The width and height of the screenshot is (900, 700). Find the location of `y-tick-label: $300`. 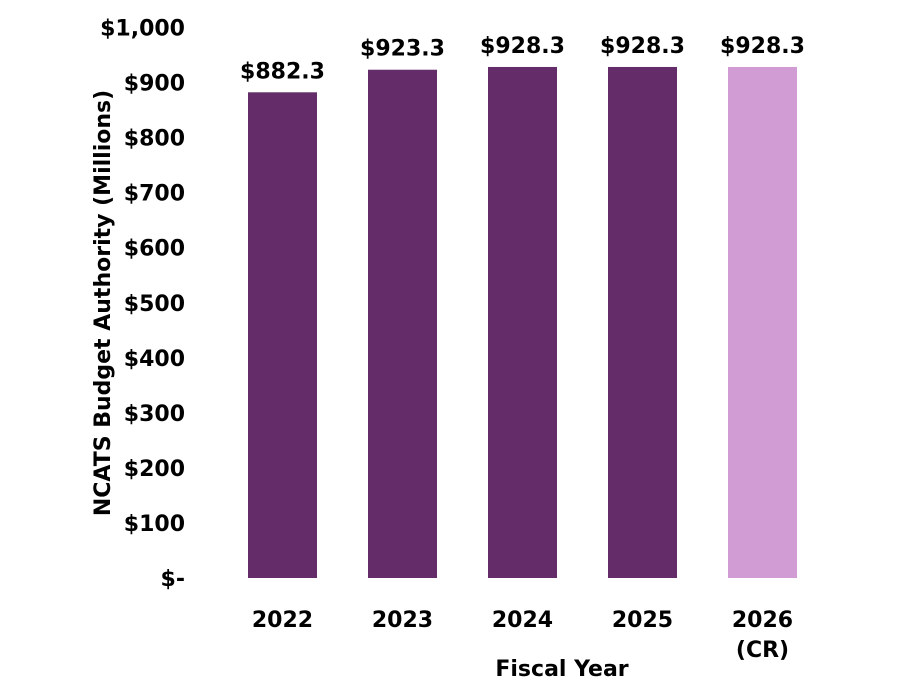

y-tick-label: $300 is located at coordinates (154, 414).